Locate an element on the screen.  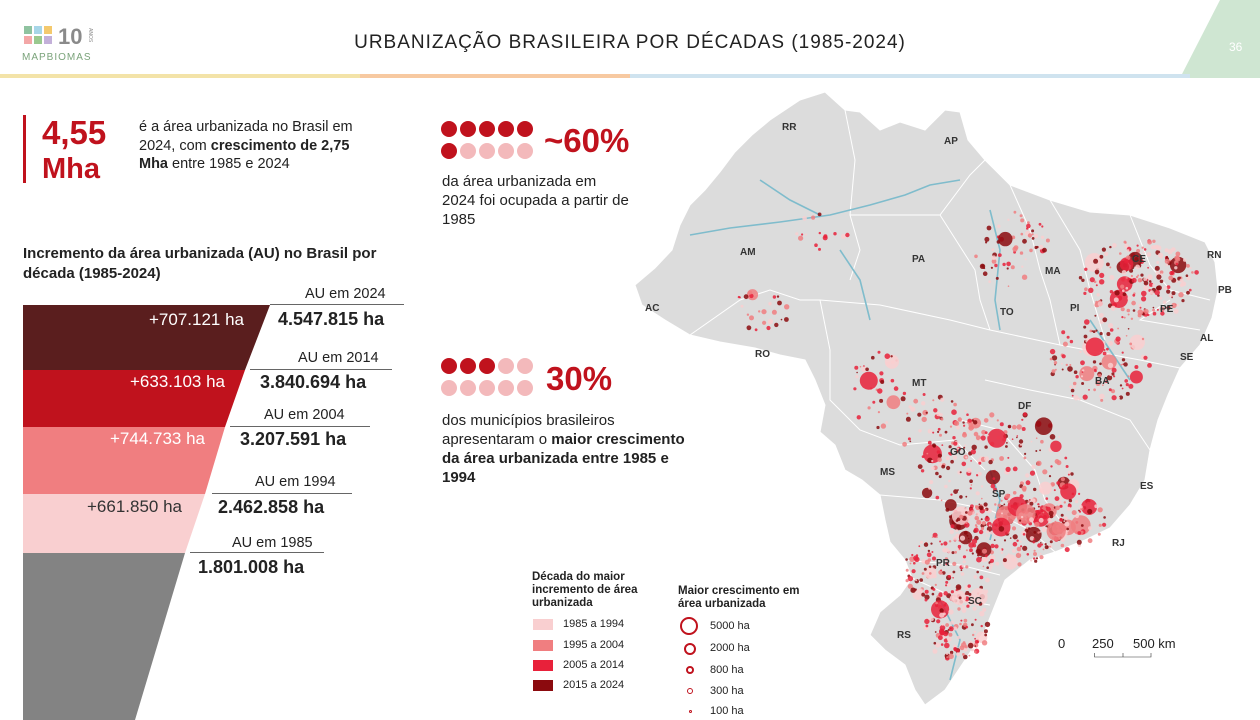
state-label-al: AL is located at coordinates (1206, 338).